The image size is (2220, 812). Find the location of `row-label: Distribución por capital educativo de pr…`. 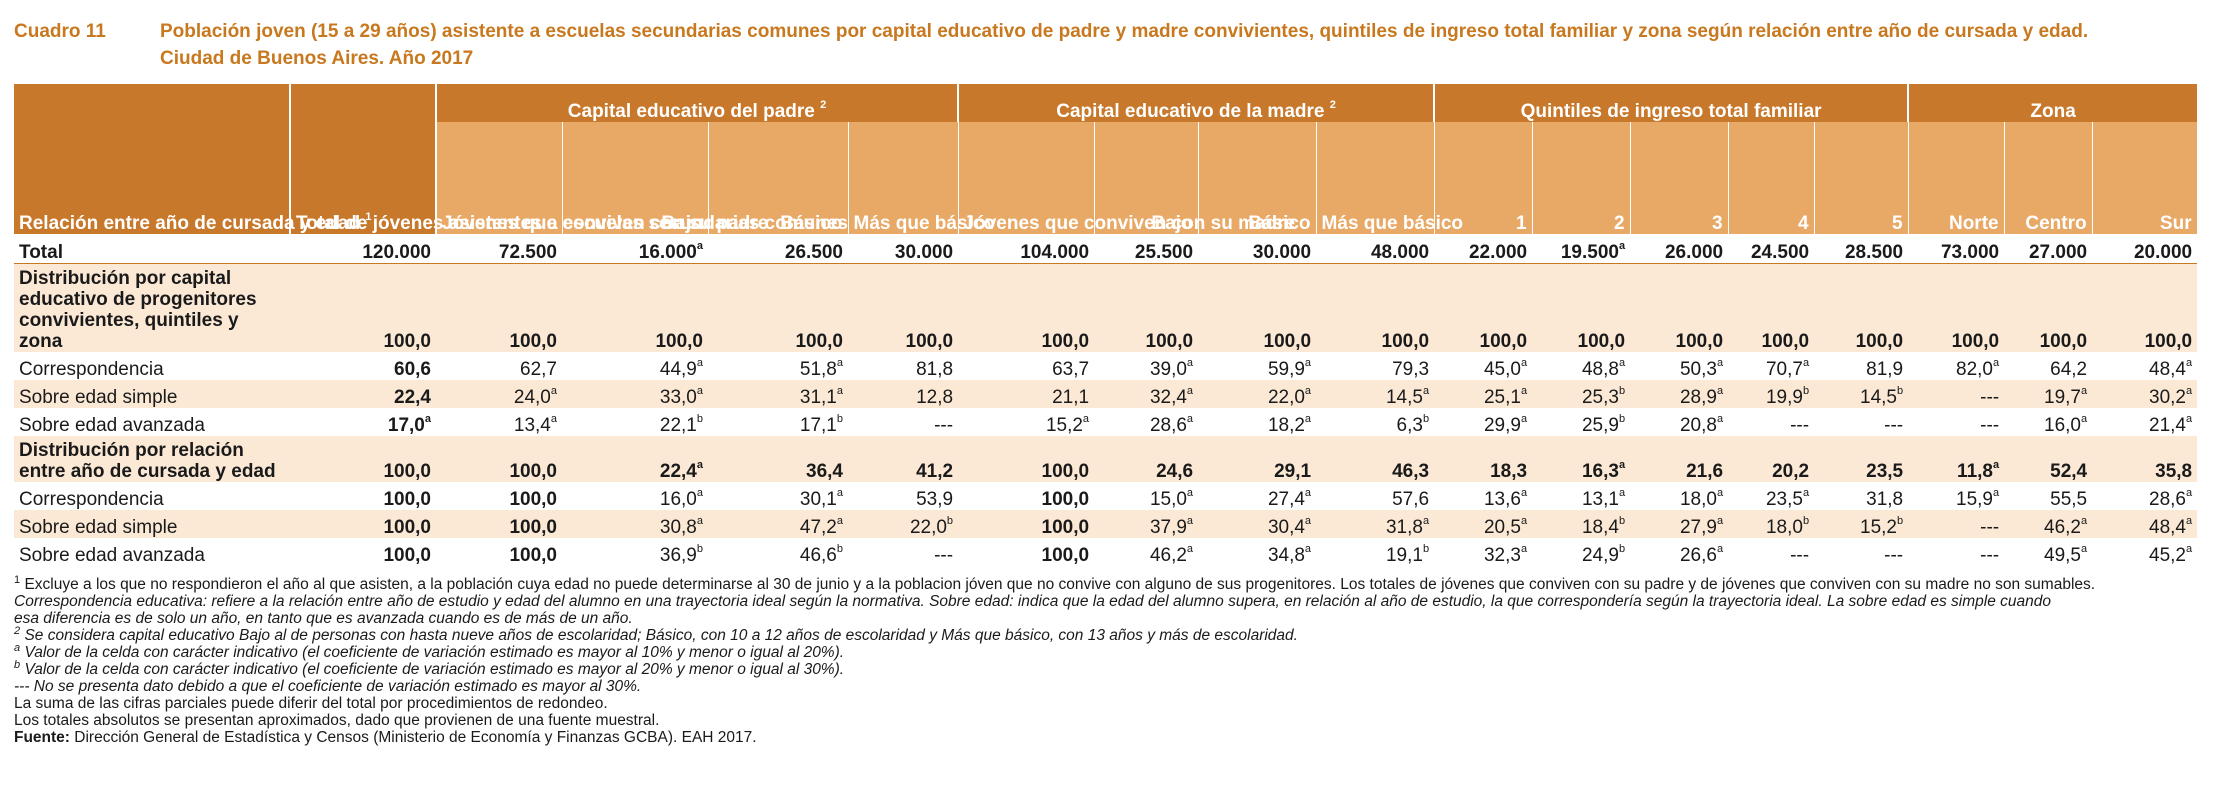

row-label: Distribución por capital educativo de pr… is located at coordinates (152, 307).